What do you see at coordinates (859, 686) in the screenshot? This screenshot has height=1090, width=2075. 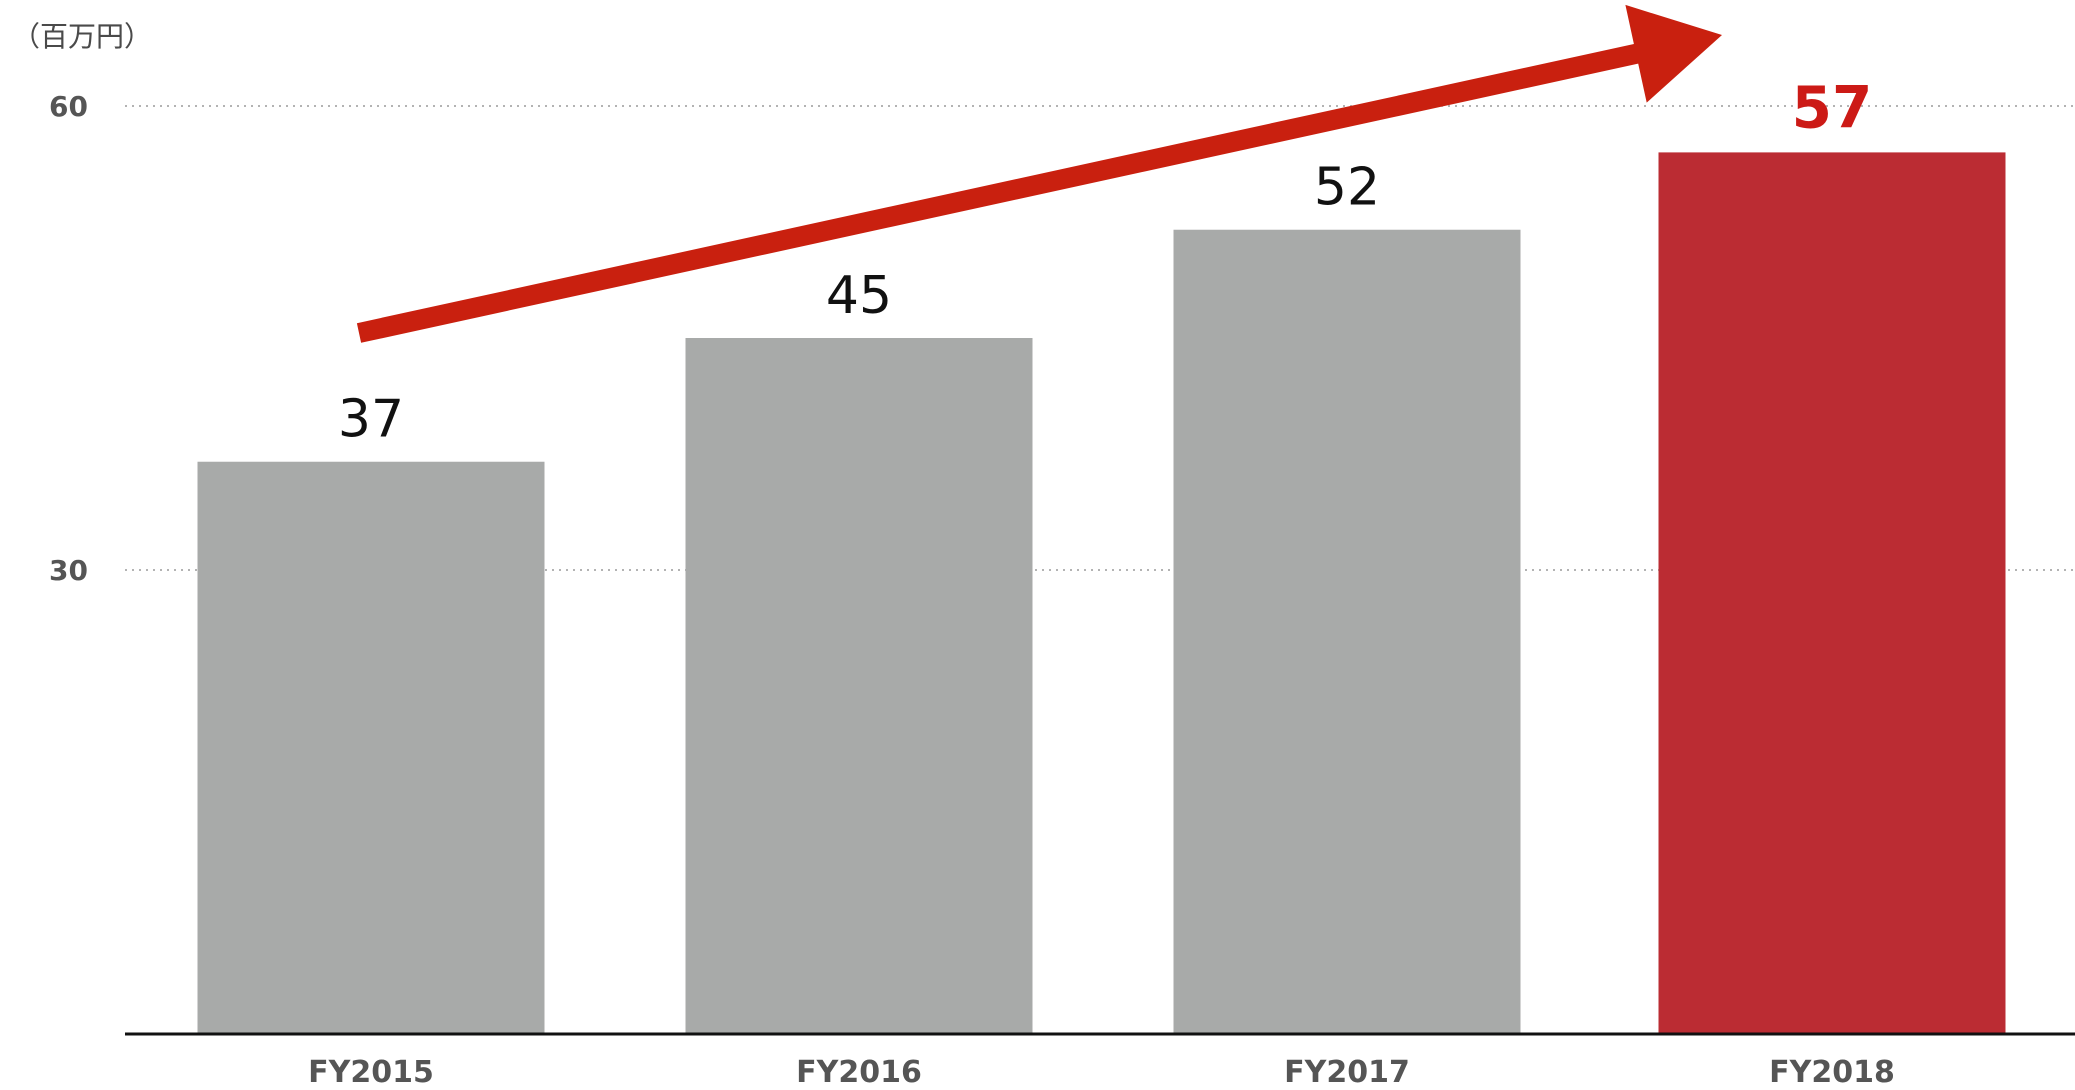 I see `bar-FY2016` at bounding box center [859, 686].